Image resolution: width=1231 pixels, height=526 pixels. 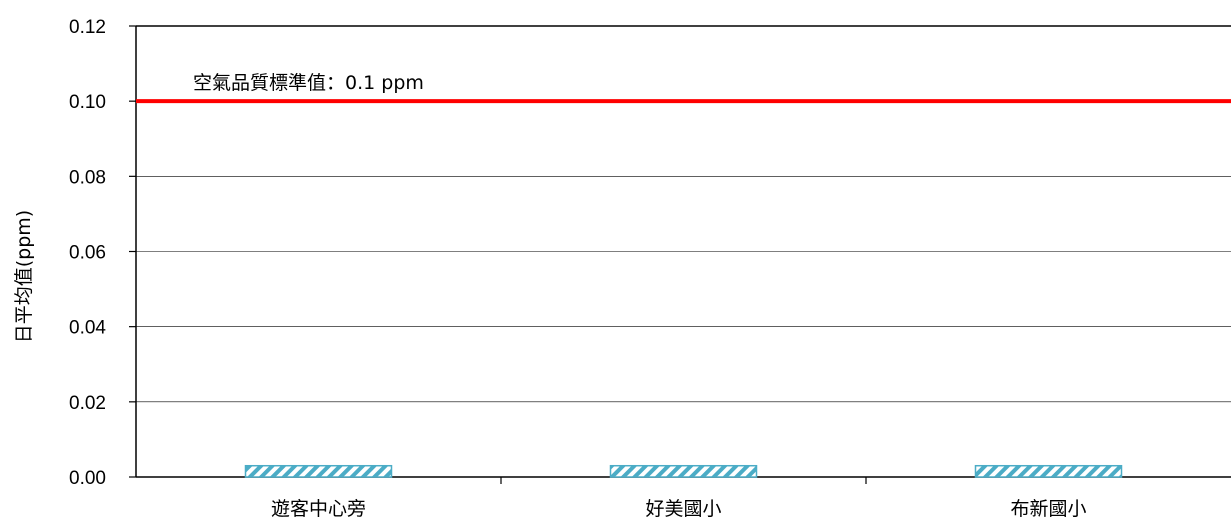 What do you see at coordinates (87, 253) in the screenshot?
I see `y-tick-label: 0.06` at bounding box center [87, 253].